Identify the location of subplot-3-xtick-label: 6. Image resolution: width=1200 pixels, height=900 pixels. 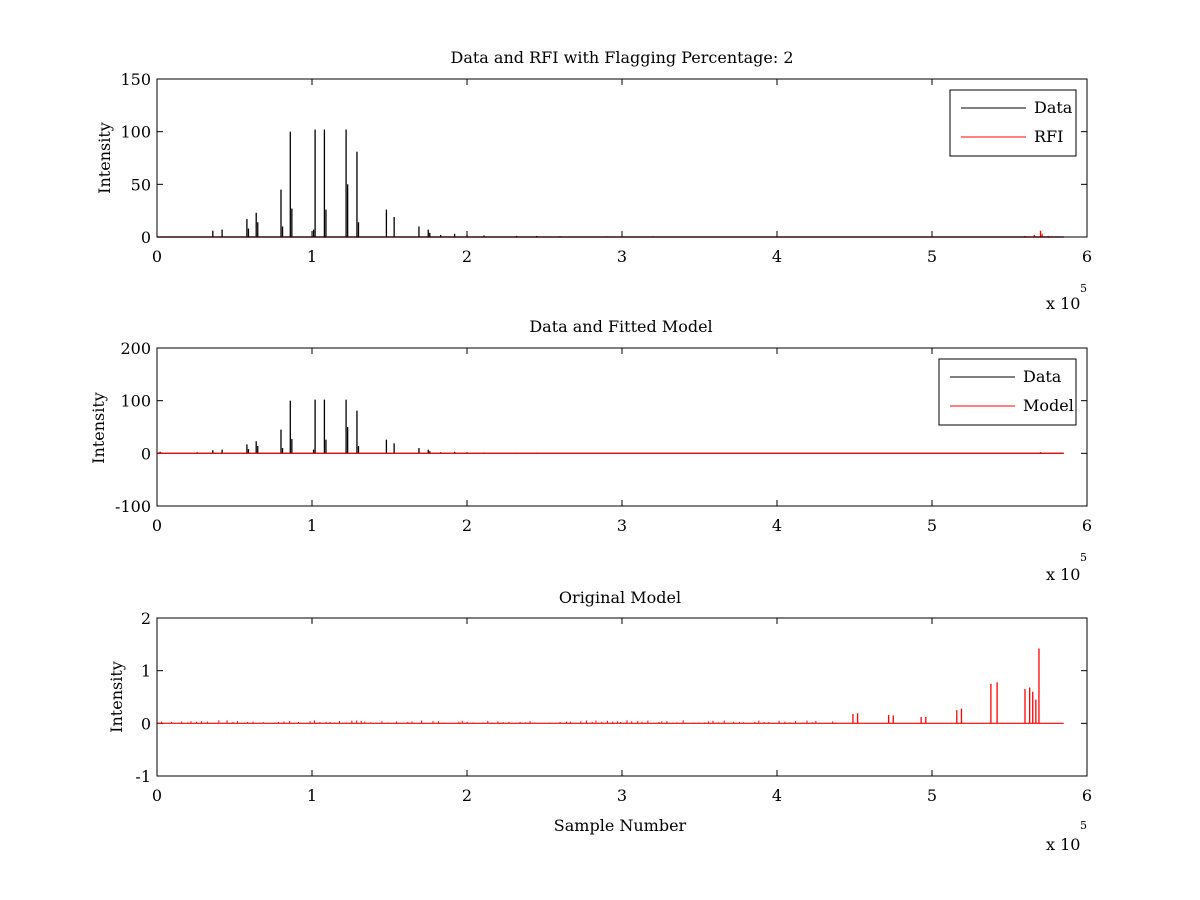
(1087, 795).